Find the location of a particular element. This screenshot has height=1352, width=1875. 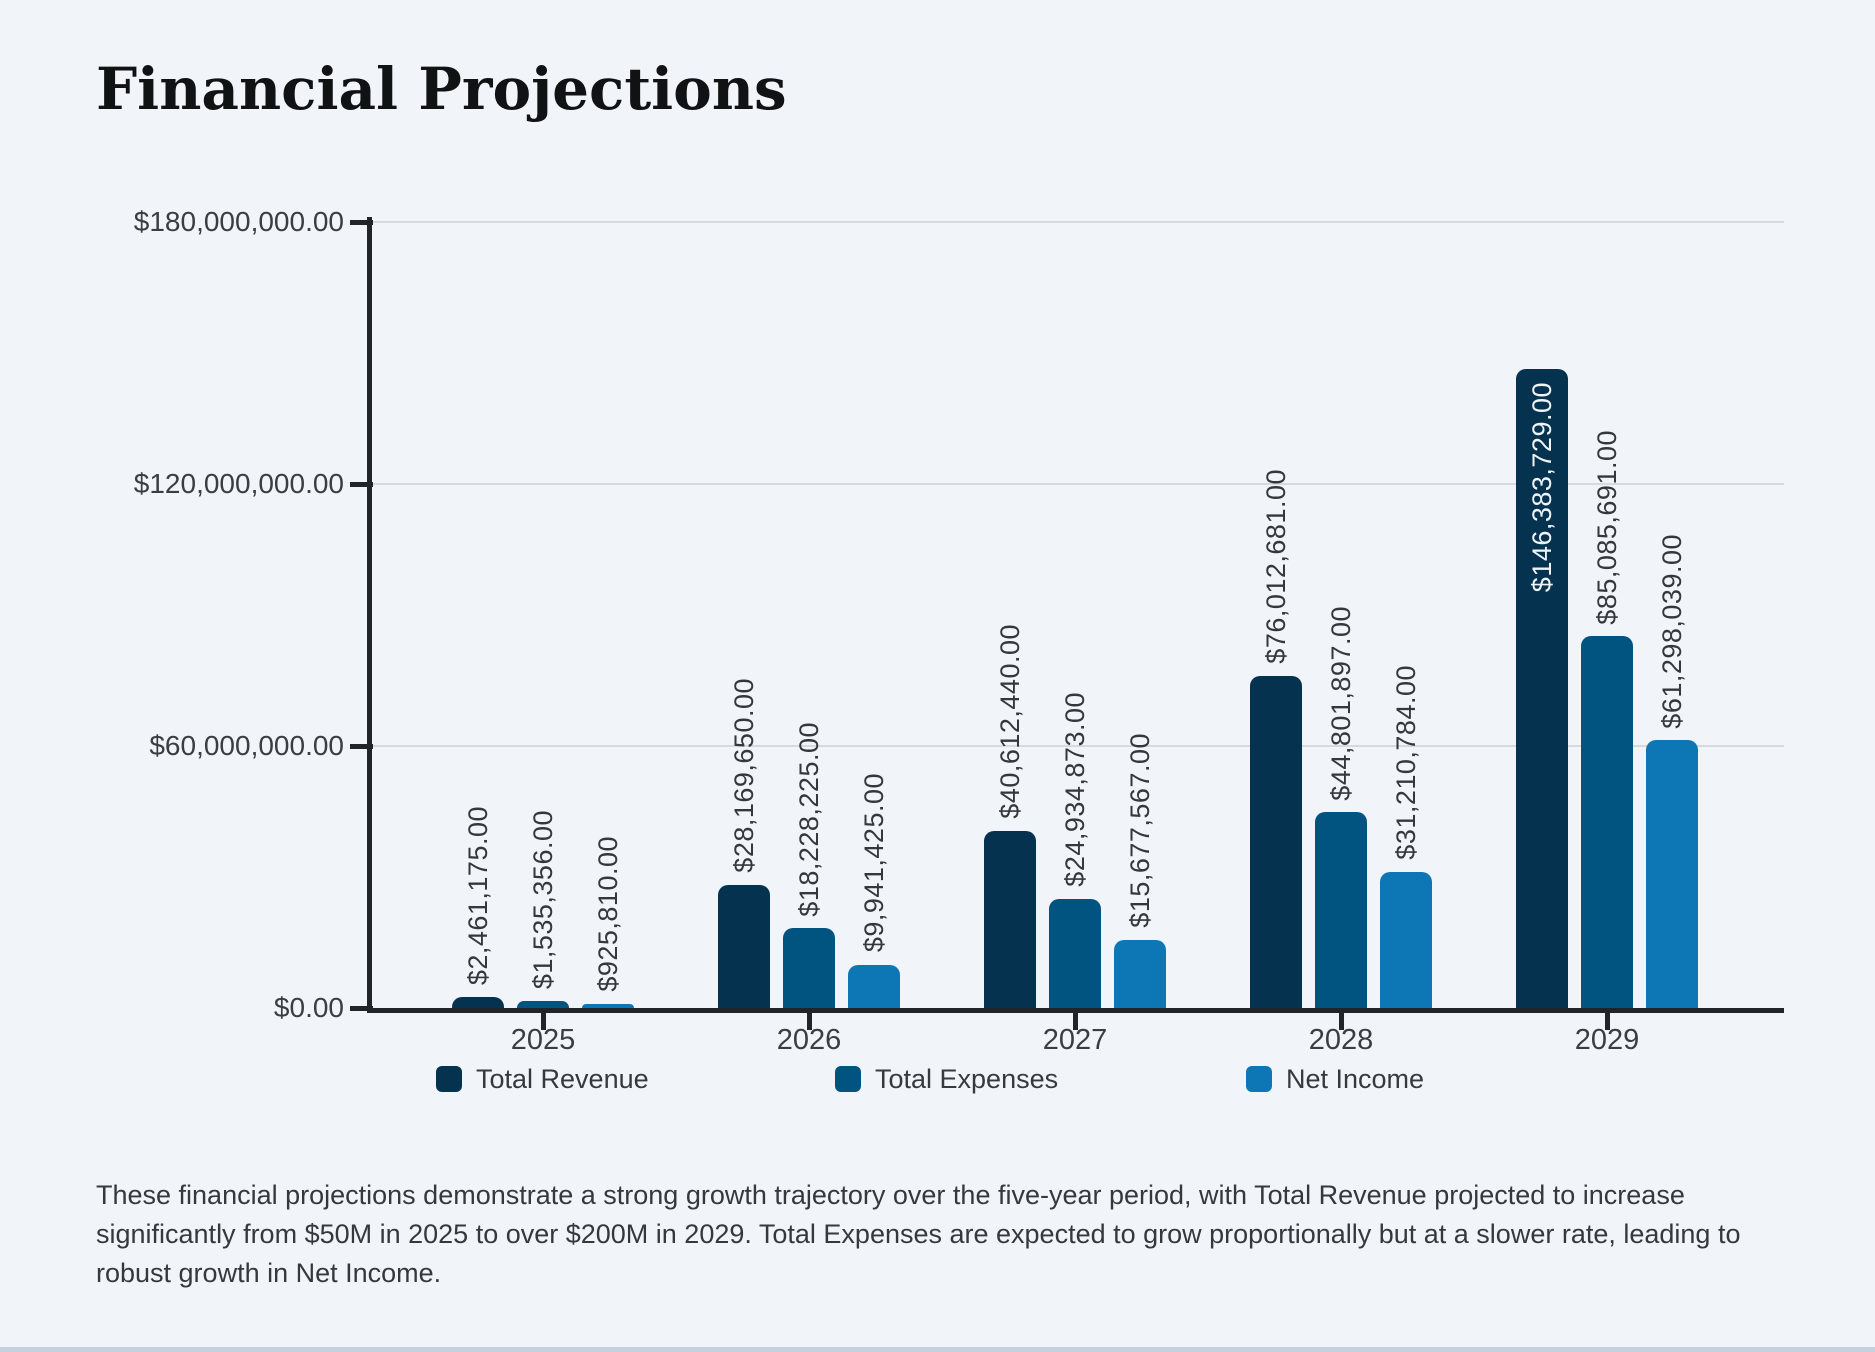

bottom-scrollbar is located at coordinates (937, 1349).